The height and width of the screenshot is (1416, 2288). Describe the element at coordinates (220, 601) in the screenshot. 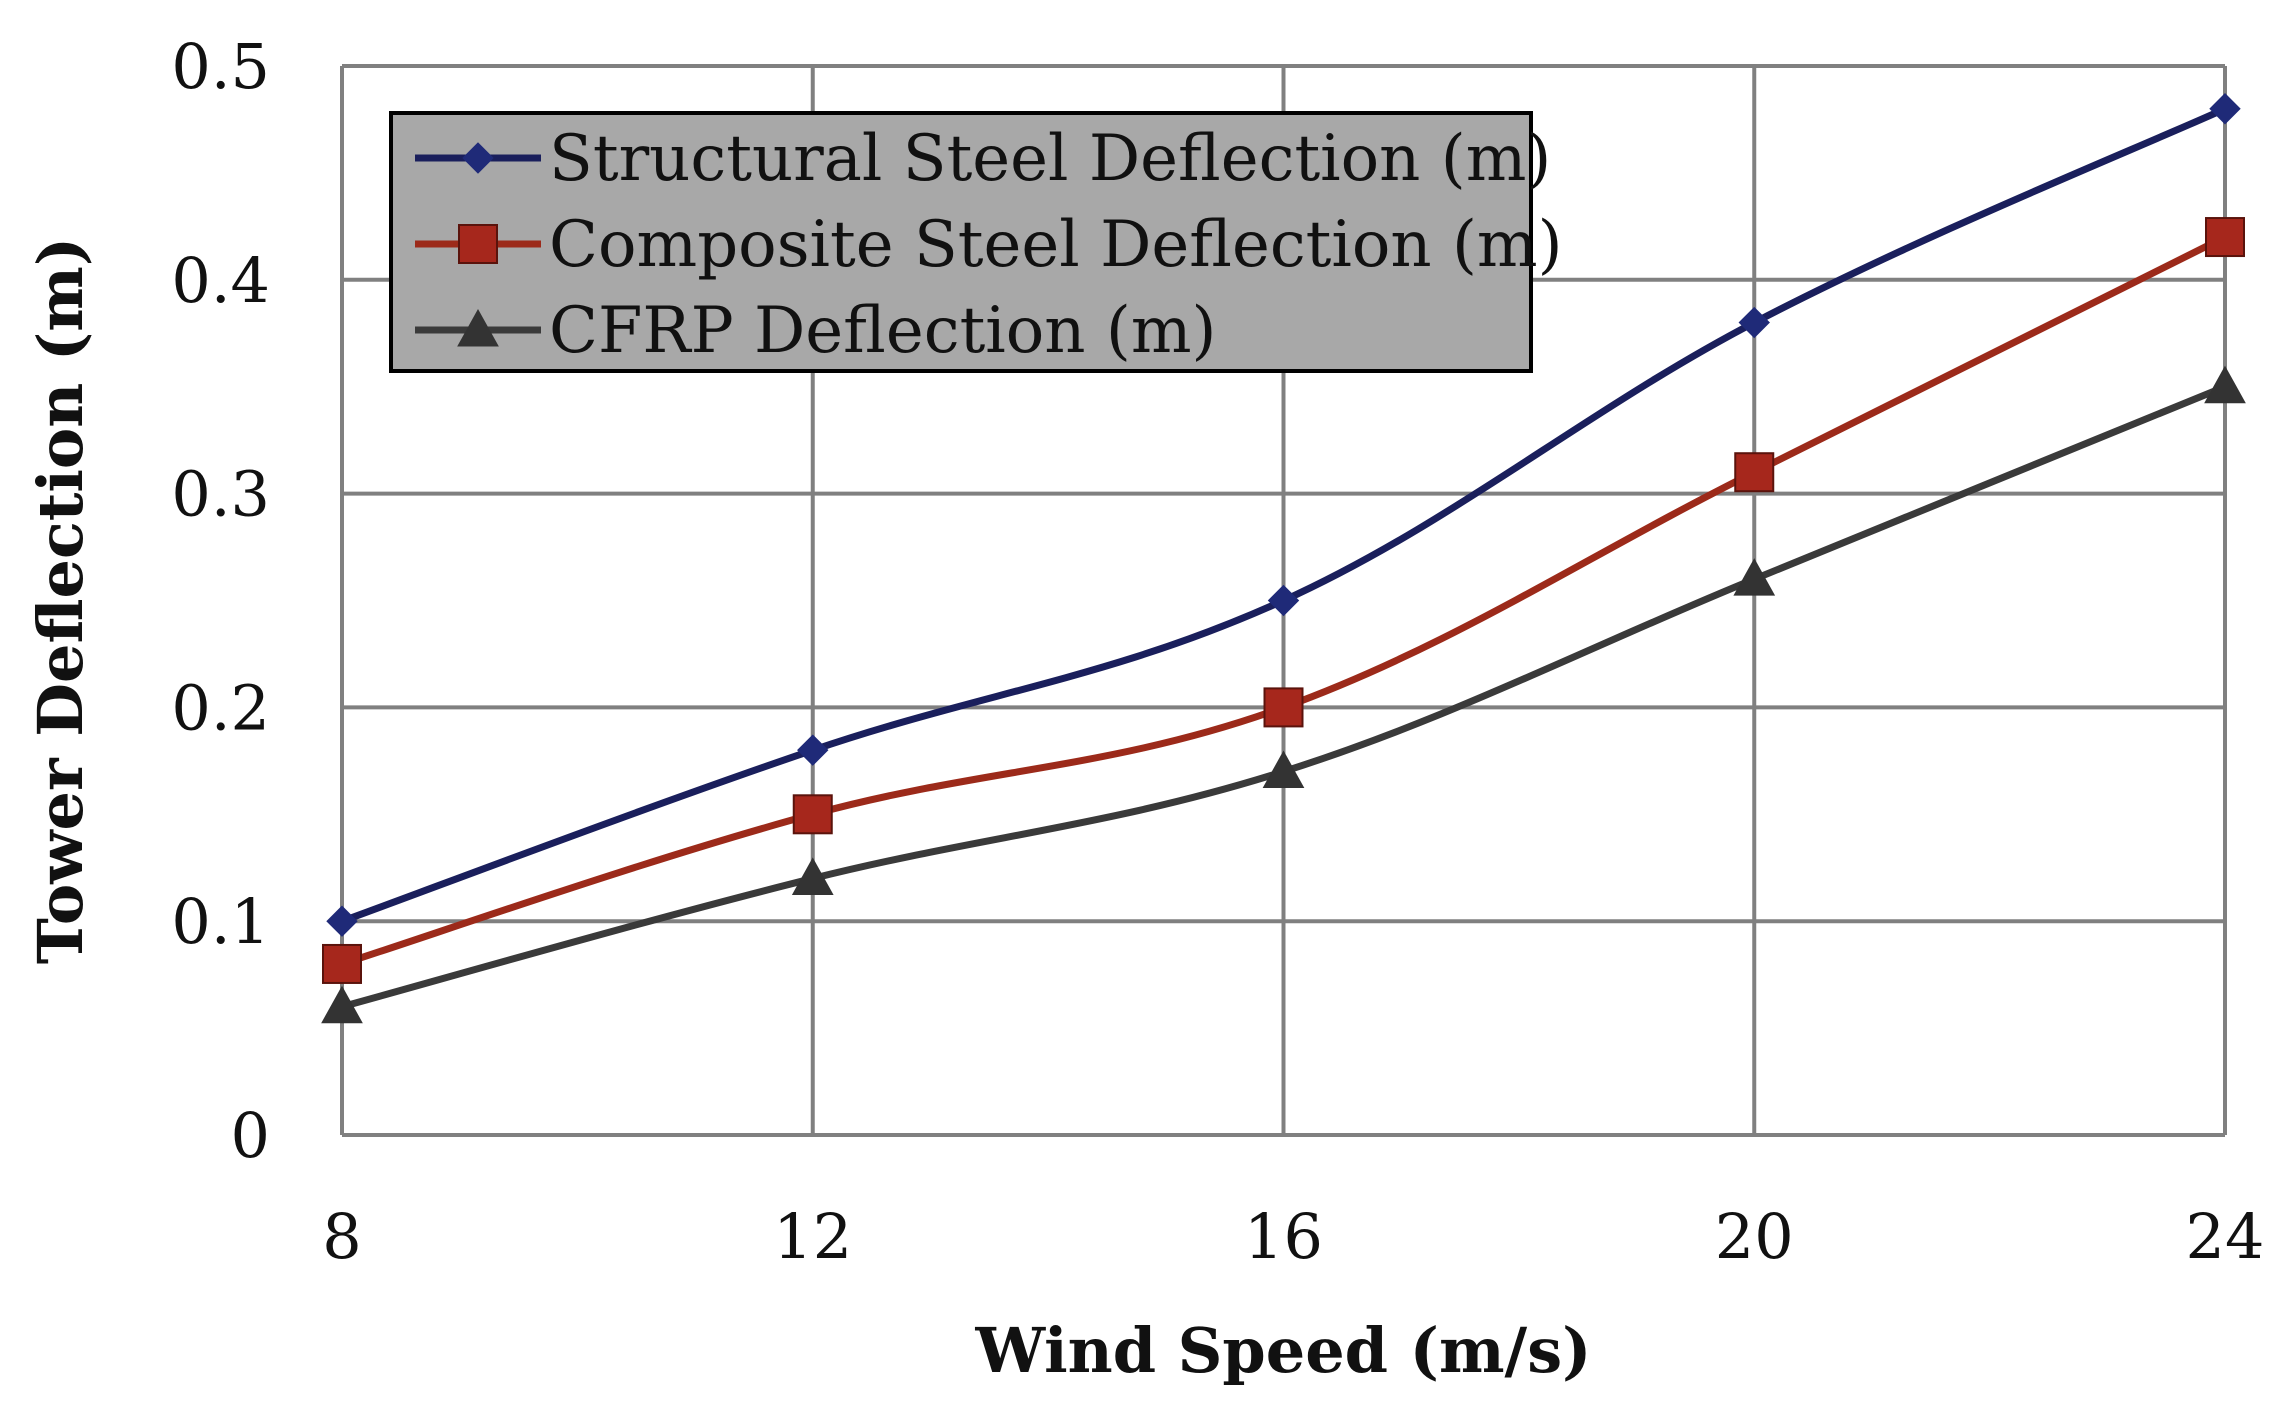

I see `y-axis-ticks: 0 0.1 0.2 0.3 0.4 0.5` at that location.